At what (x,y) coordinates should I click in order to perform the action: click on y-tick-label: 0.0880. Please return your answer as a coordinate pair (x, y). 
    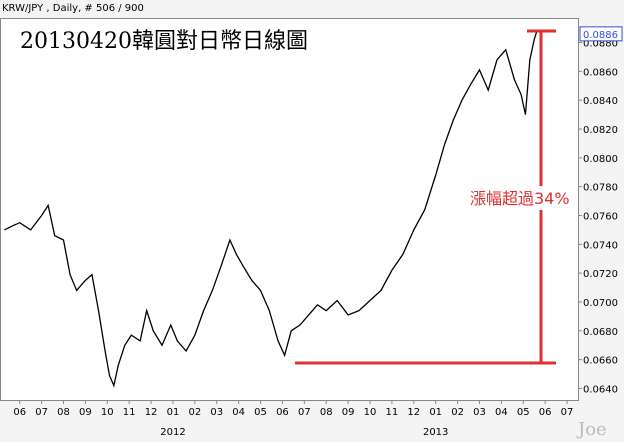
    Looking at the image, I should click on (600, 44).